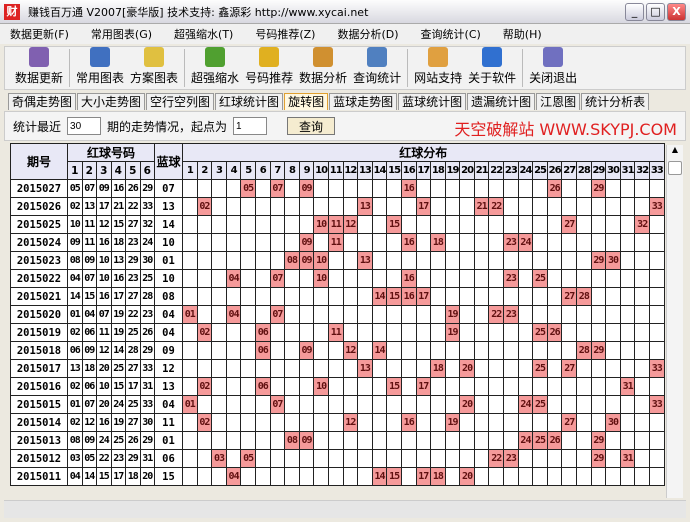 Image resolution: width=690 pixels, height=522 pixels. I want to click on blue-number-cell: 15, so click(168, 476).